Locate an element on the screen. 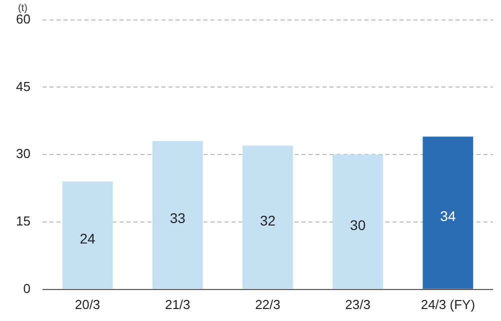  data-label: 32 is located at coordinates (268, 220).